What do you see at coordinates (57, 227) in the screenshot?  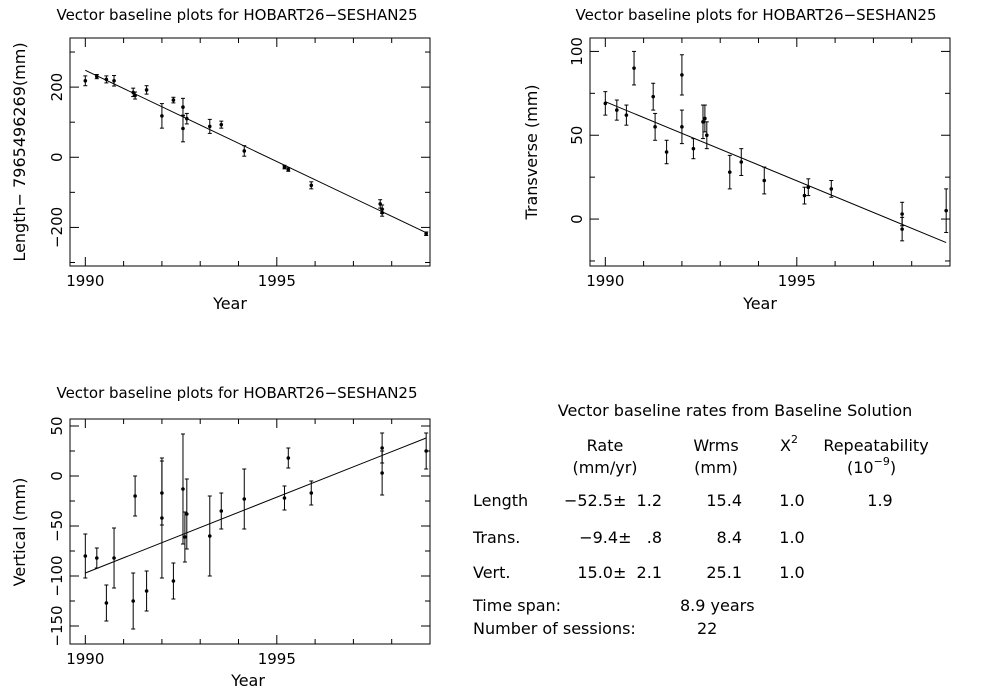 I see `length-y-tick-label: −200` at bounding box center [57, 227].